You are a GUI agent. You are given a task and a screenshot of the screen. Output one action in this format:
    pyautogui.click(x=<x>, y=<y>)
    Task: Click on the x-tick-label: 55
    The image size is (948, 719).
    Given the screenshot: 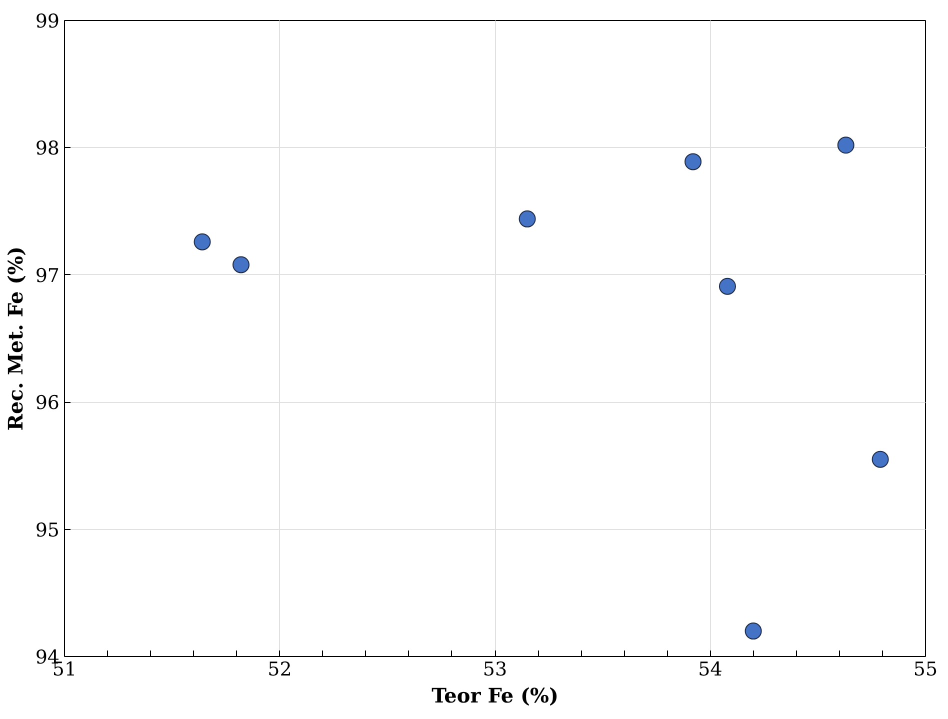 What is the action you would take?
    pyautogui.click(x=925, y=669)
    